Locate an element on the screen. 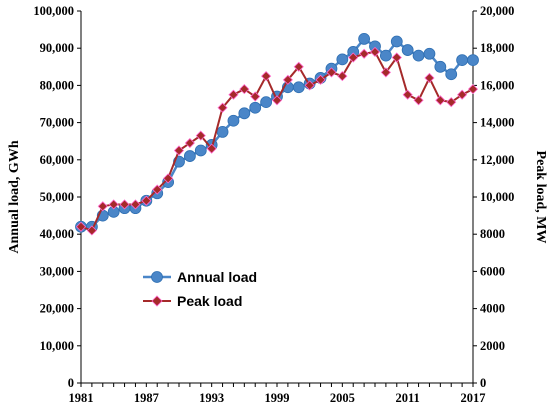 The width and height of the screenshot is (550, 411). legend-item-annual-load: Annual load is located at coordinates (200, 277).